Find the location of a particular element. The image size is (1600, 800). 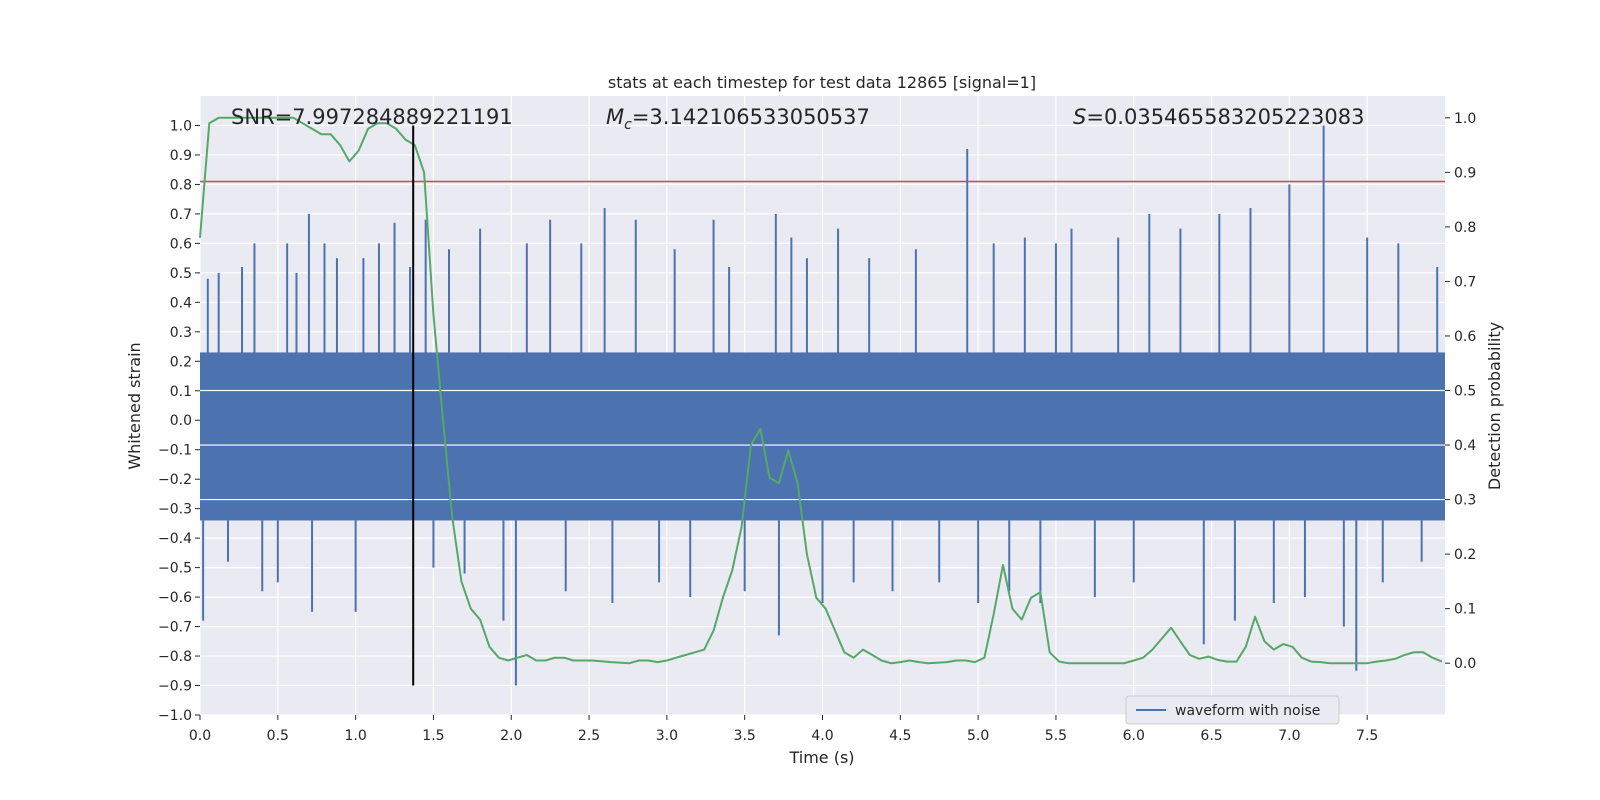

right-axis: 0.0 0.1 0.2 0.3 0.4 0.5 0.6 0.7 0.8 0.9 1.0 is located at coordinates (1460, 391).